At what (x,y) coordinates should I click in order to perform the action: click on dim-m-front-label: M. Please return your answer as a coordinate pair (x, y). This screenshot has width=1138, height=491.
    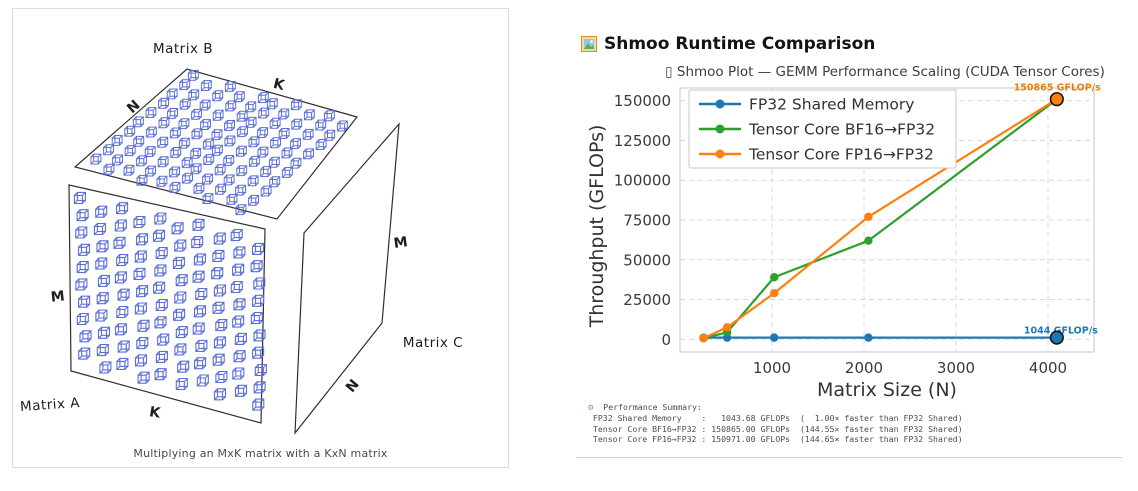
    Looking at the image, I should click on (58, 297).